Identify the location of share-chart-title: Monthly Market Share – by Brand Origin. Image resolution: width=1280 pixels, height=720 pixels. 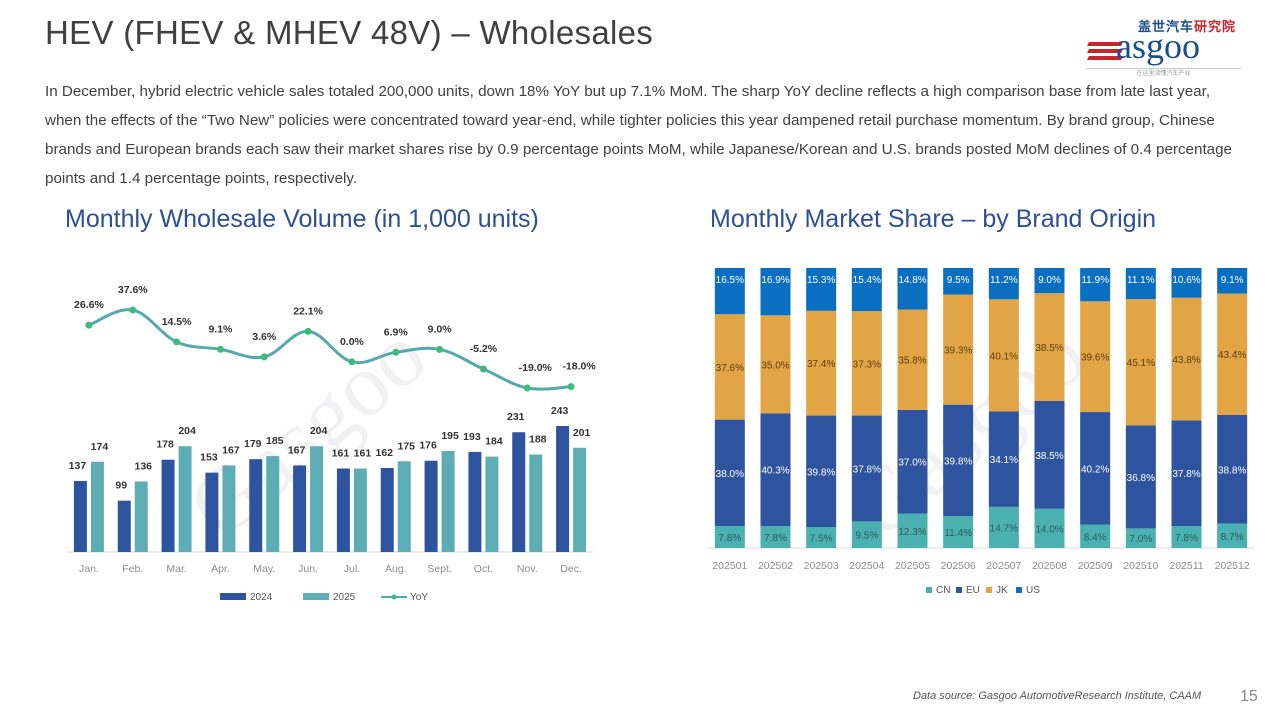
(933, 219).